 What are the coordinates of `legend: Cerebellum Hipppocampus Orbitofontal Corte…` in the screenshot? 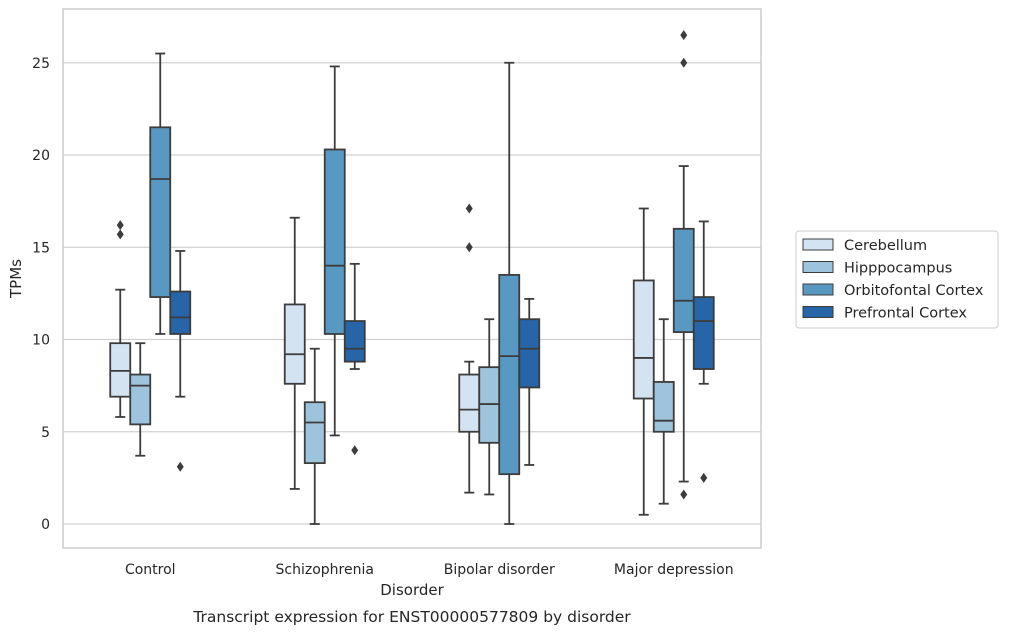 It's located at (897, 279).